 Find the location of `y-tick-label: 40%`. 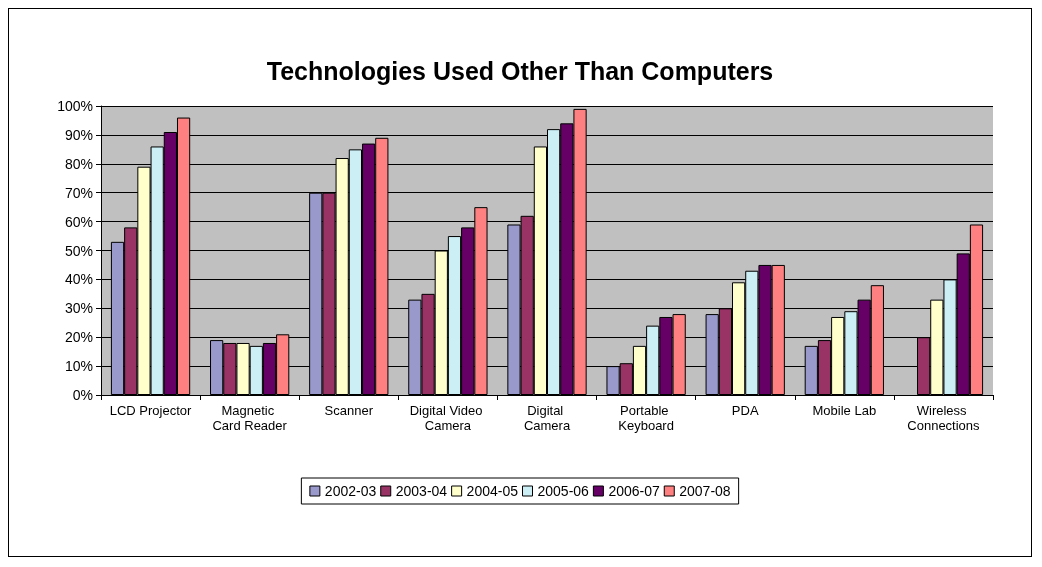

y-tick-label: 40% is located at coordinates (78, 279).